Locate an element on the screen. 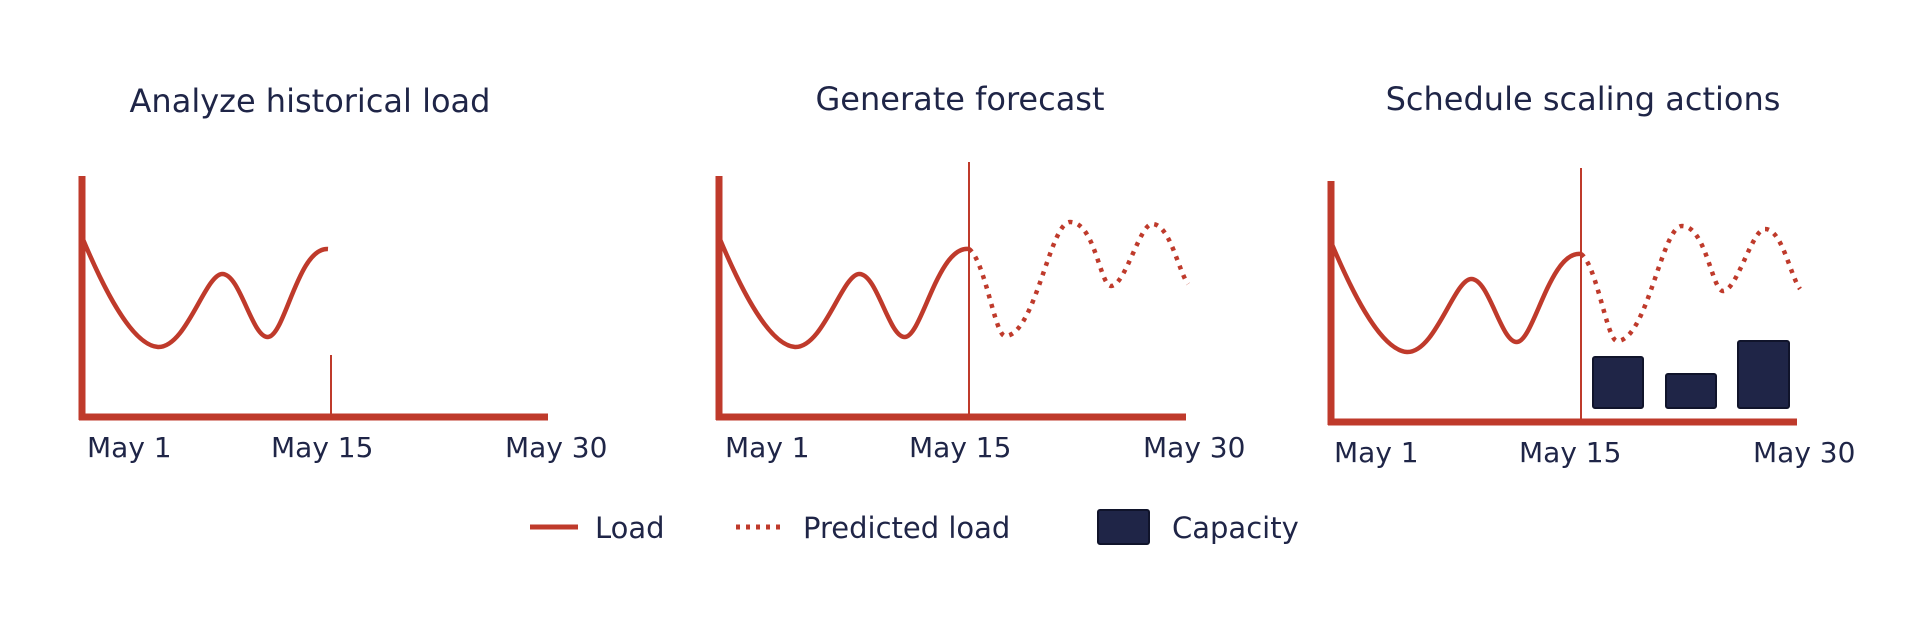 The width and height of the screenshot is (1911, 619). axes-analyze is located at coordinates (313, 298).